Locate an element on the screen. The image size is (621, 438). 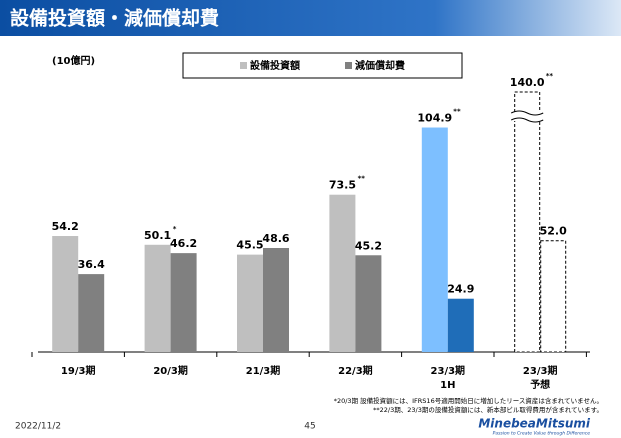
x-tick-sublabel: 予想 is located at coordinates (540, 384).